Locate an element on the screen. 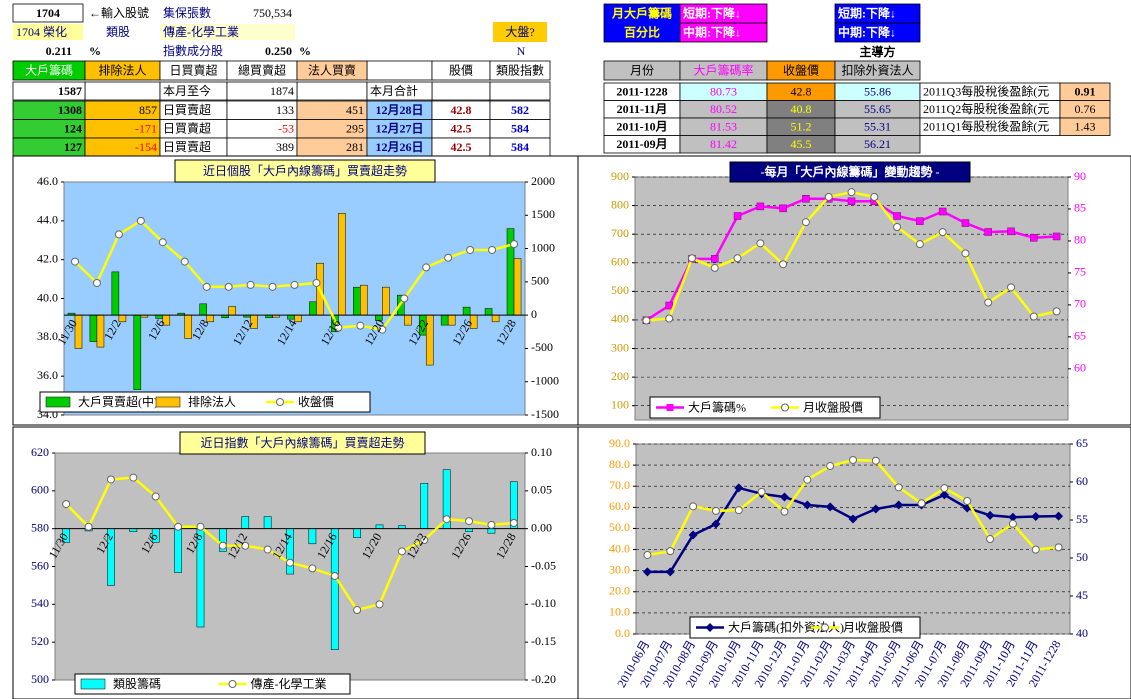 This screenshot has width=1131, height=699. y-tick-label: 90.0 is located at coordinates (619, 443).